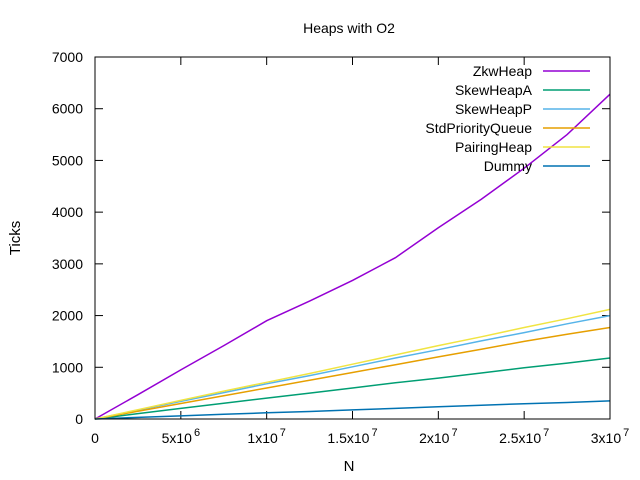 The image size is (640, 480). Describe the element at coordinates (177, 438) in the screenshot. I see `x-tick-label-base: 5x10` at that location.